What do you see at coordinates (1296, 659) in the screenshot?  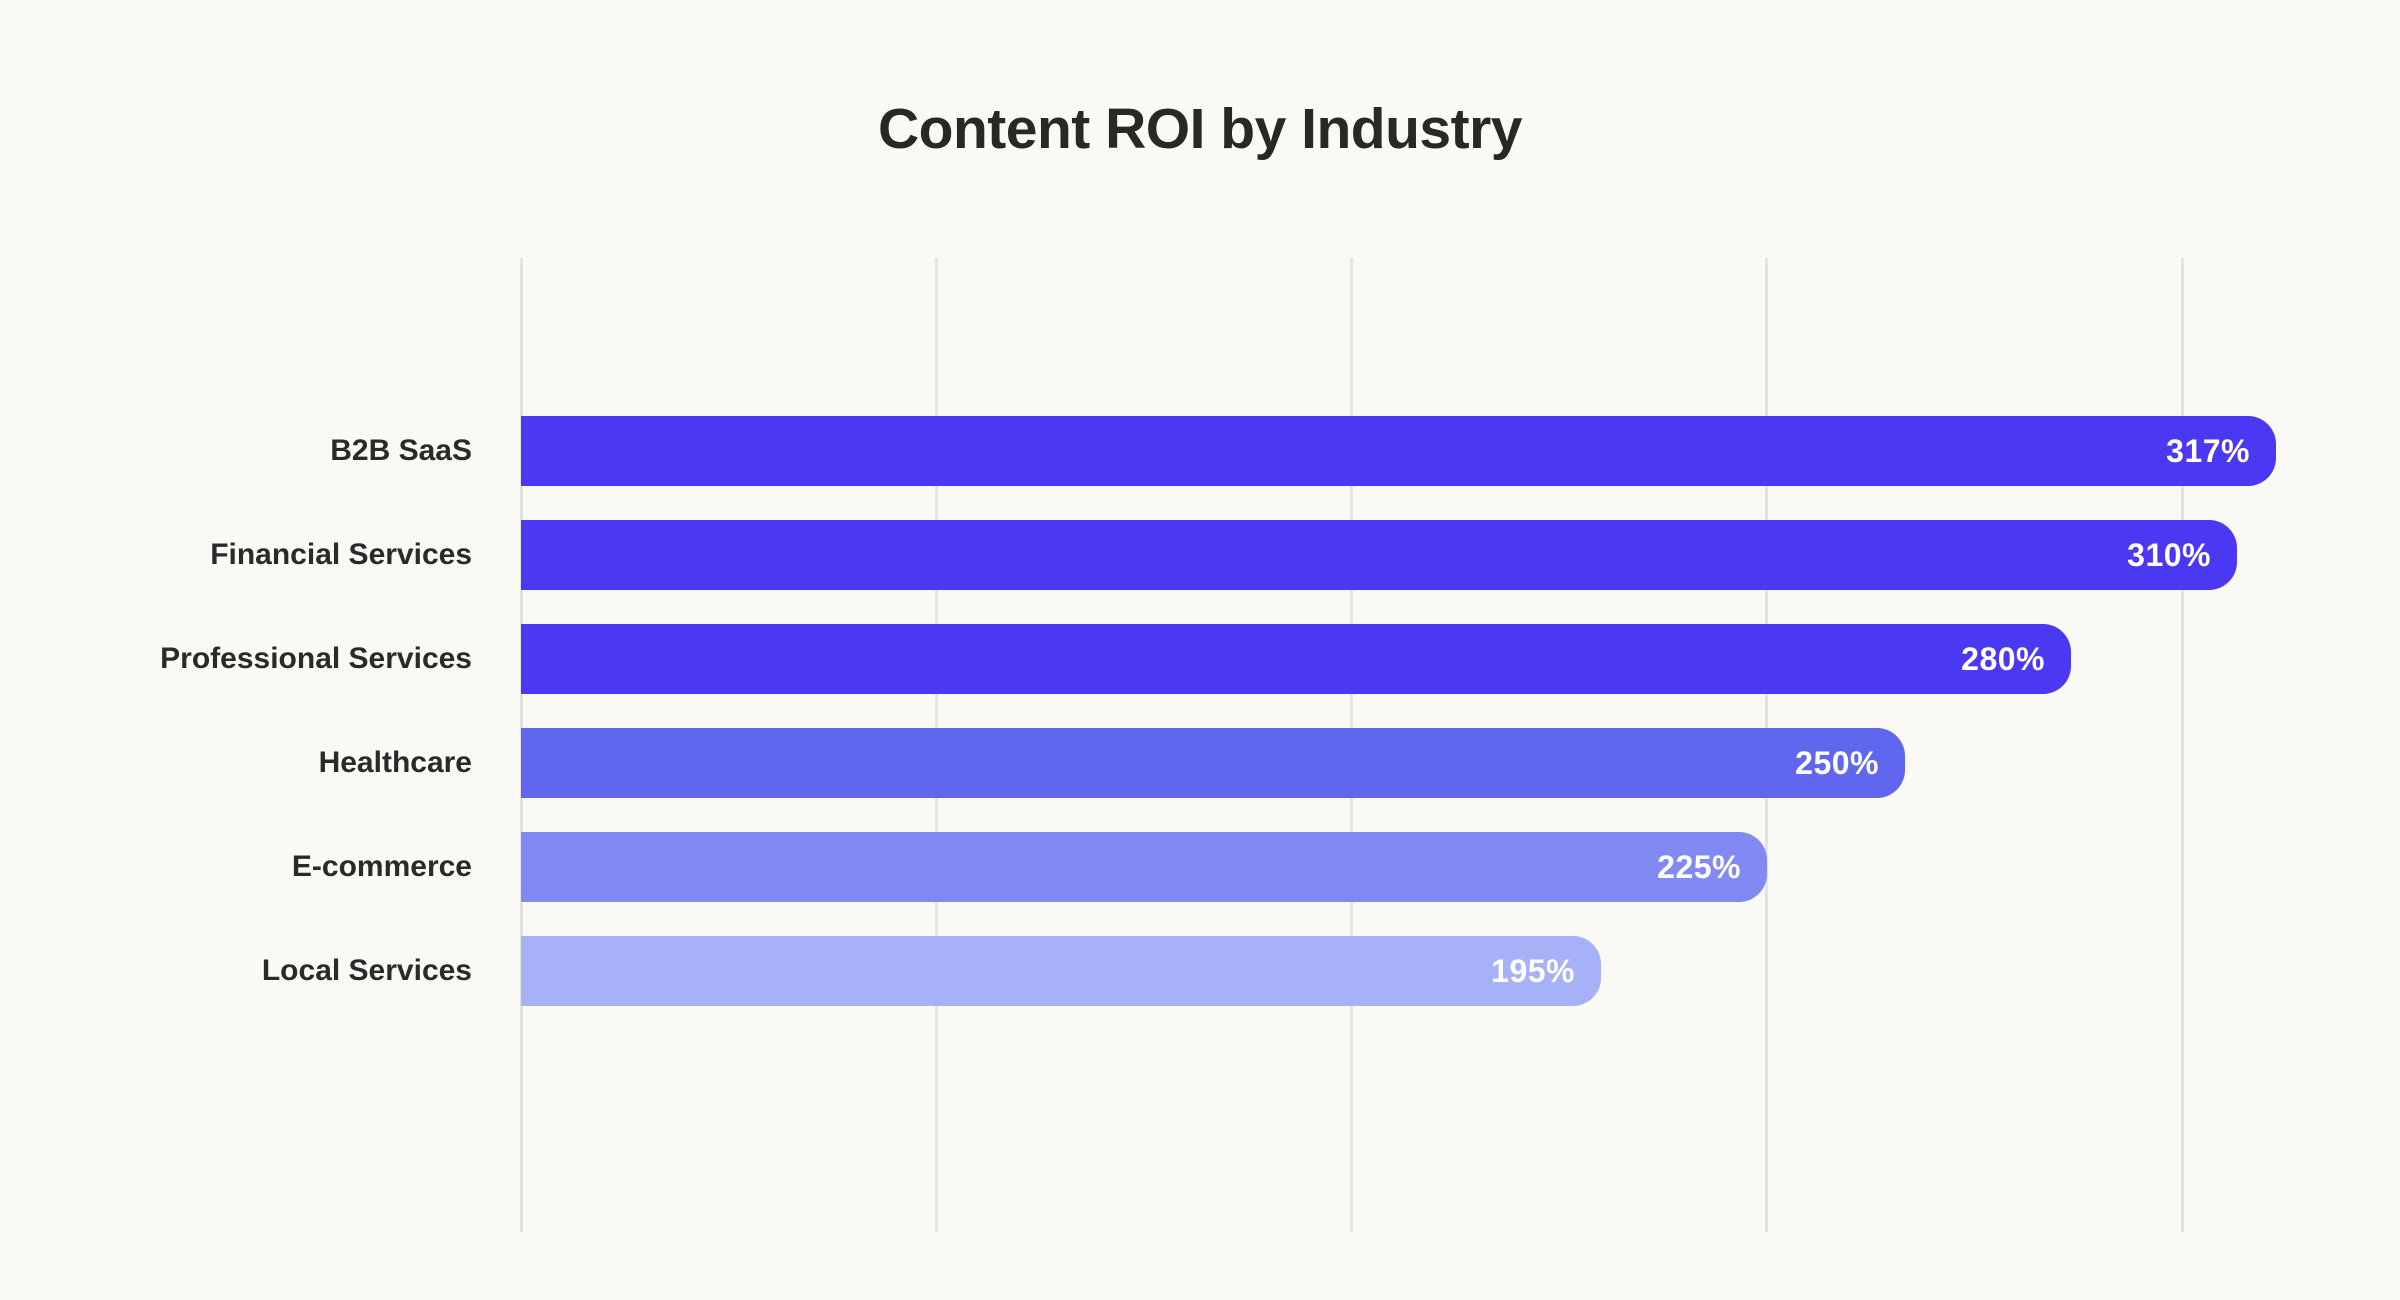 I see `bar: 280%` at bounding box center [1296, 659].